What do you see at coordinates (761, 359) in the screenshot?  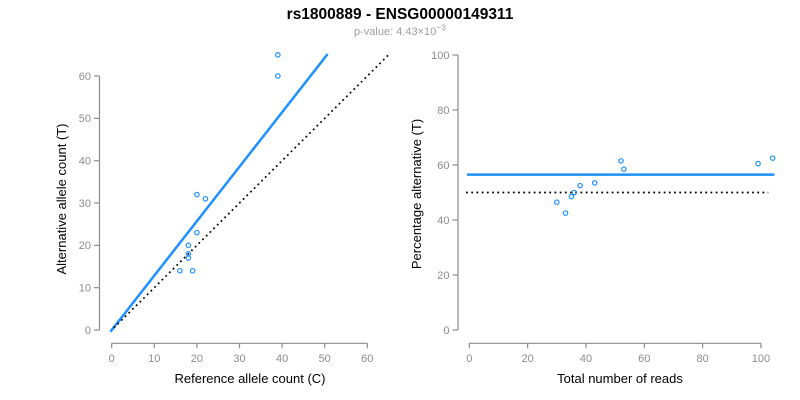 I see `x-tick-label: 100` at bounding box center [761, 359].